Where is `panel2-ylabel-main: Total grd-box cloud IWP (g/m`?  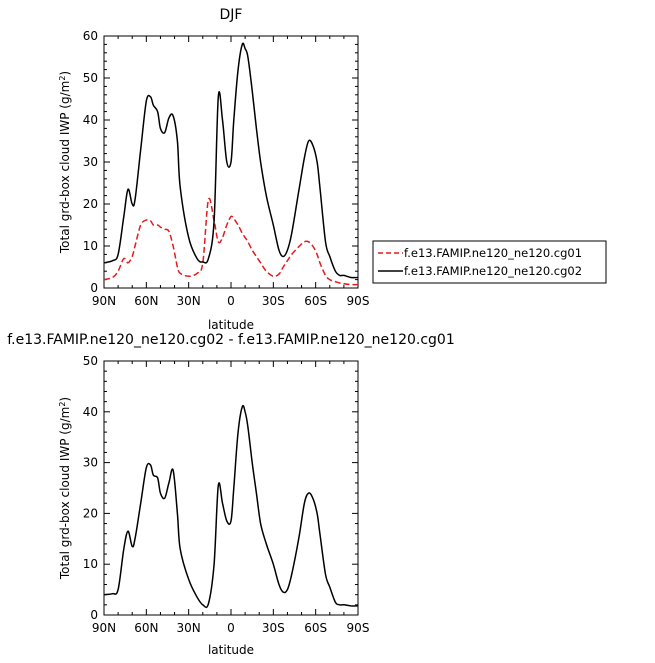
panel2-ylabel-main: Total grd-box cloud IWP (g/m is located at coordinates (65, 493).